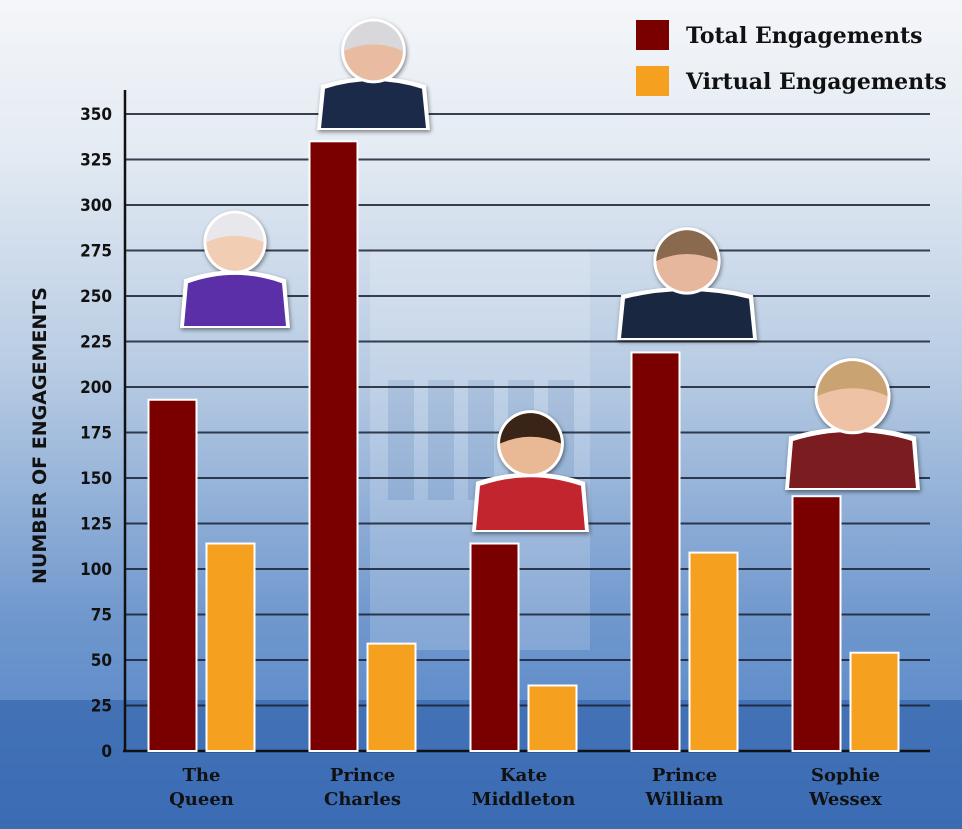 This screenshot has width=962, height=829. I want to click on x-tick-label-line: William, so click(684, 799).